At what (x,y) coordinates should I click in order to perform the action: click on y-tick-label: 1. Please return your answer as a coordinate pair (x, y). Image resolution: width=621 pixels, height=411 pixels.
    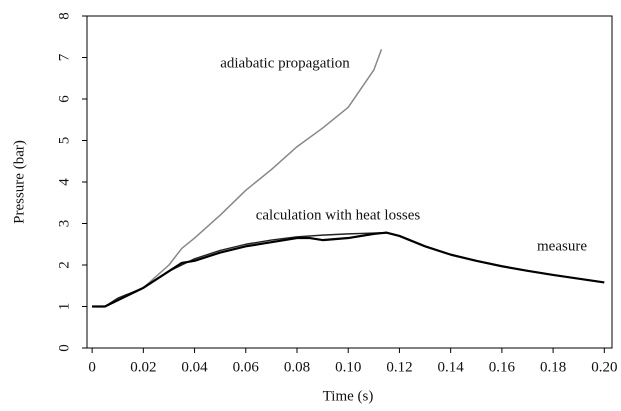
    Looking at the image, I should click on (64, 307).